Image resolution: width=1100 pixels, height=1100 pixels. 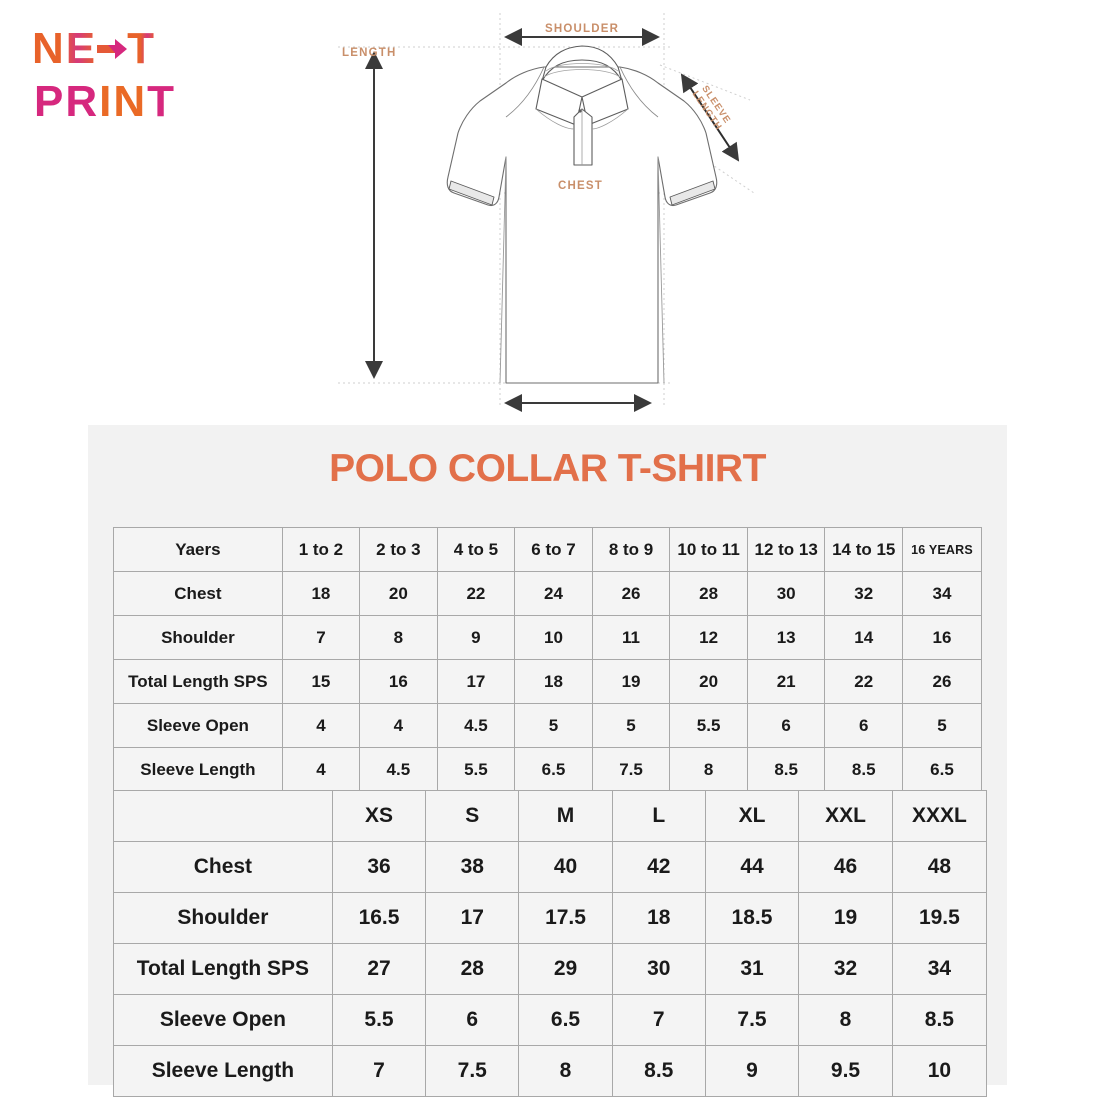 I want to click on table-row: Sleeve Length 7 7.5 8 8.5 9 9.5 10, so click(x=550, y=1071).